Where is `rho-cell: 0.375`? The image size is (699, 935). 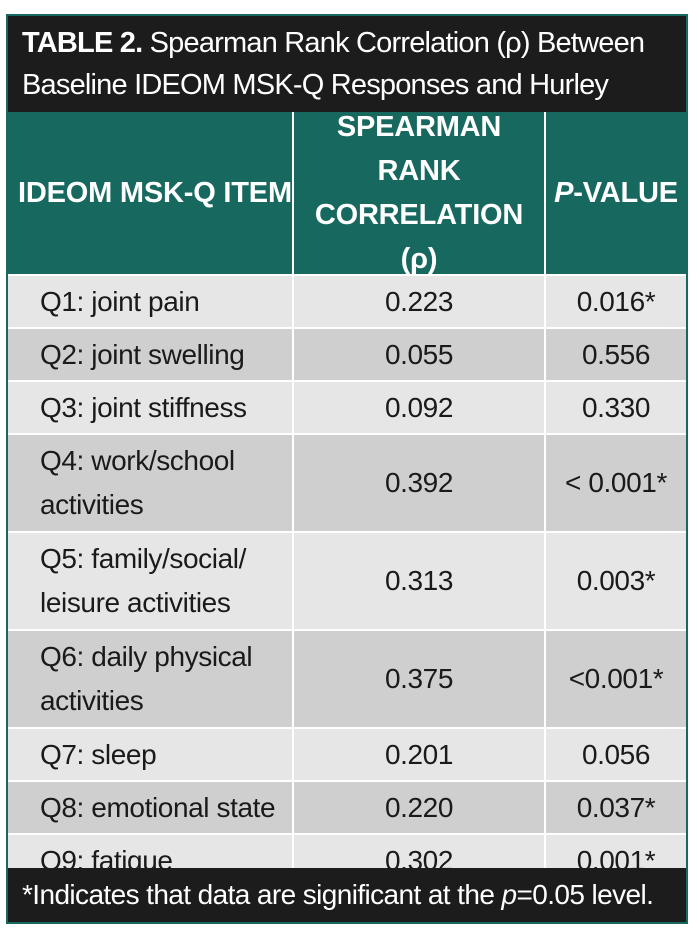
rho-cell: 0.375 is located at coordinates (420, 679).